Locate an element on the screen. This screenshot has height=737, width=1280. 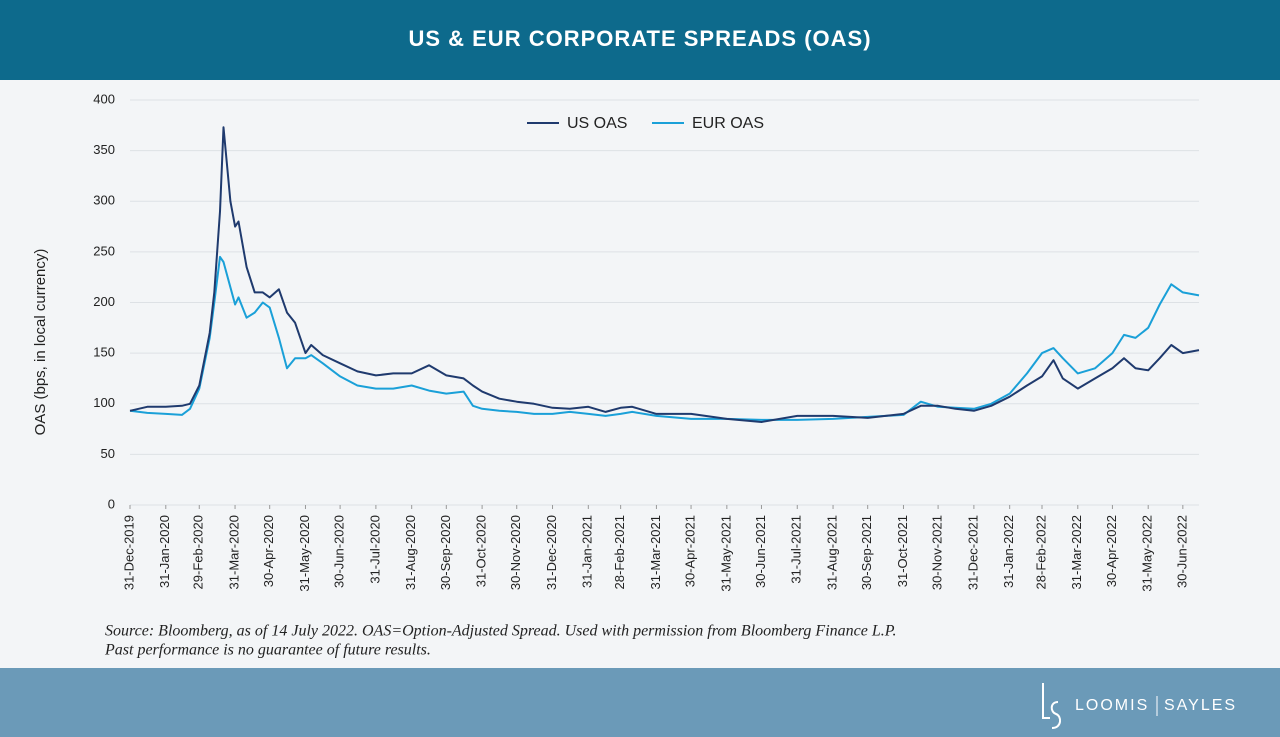
y-tick-label: 400 is located at coordinates (104, 98).